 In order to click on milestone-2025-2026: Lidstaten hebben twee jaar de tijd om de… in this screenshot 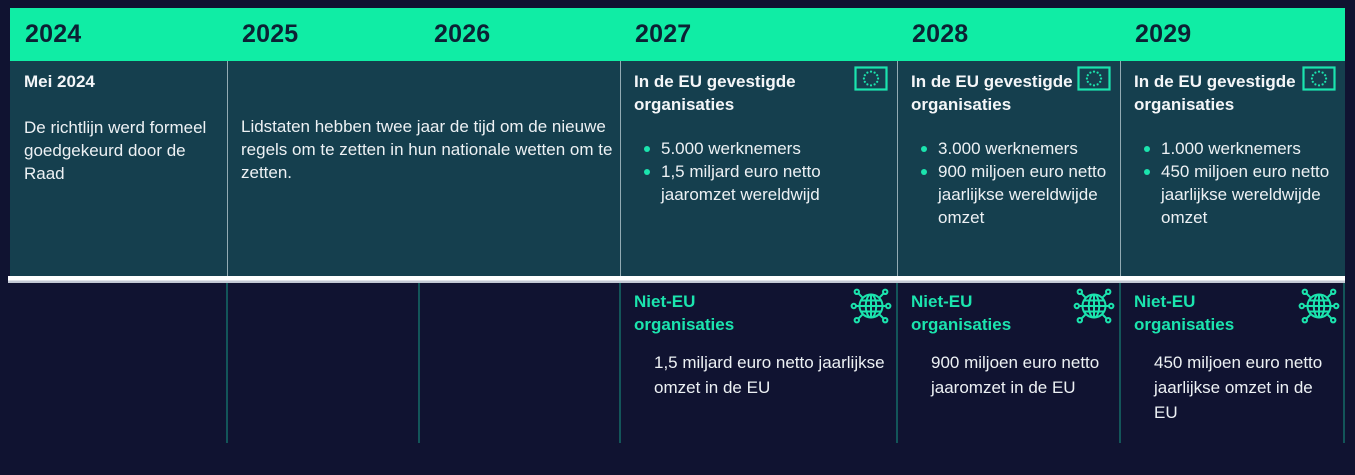, I will do `click(423, 168)`.